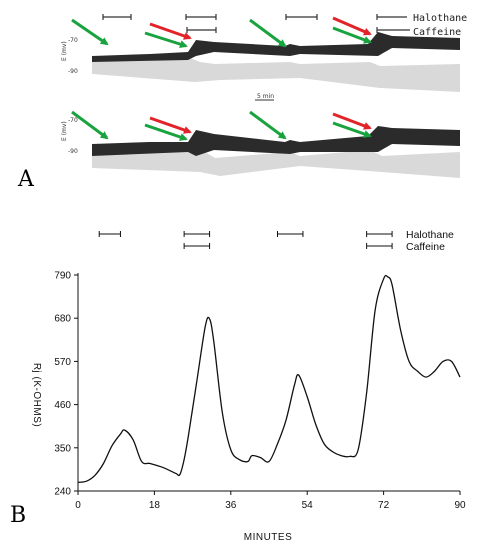  Describe the element at coordinates (440, 18) in the screenshot. I see `panel-a-legend-halothane: Halothane` at that location.